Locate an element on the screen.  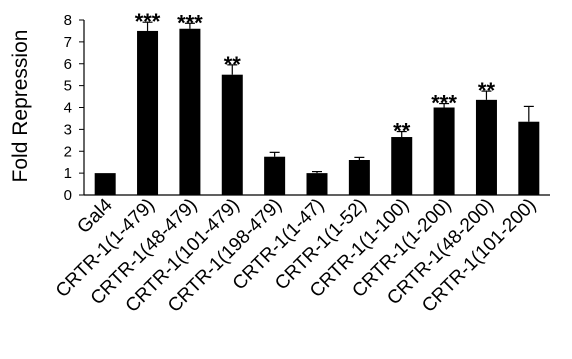
y-tick-label: 5 is located at coordinates (68, 86).